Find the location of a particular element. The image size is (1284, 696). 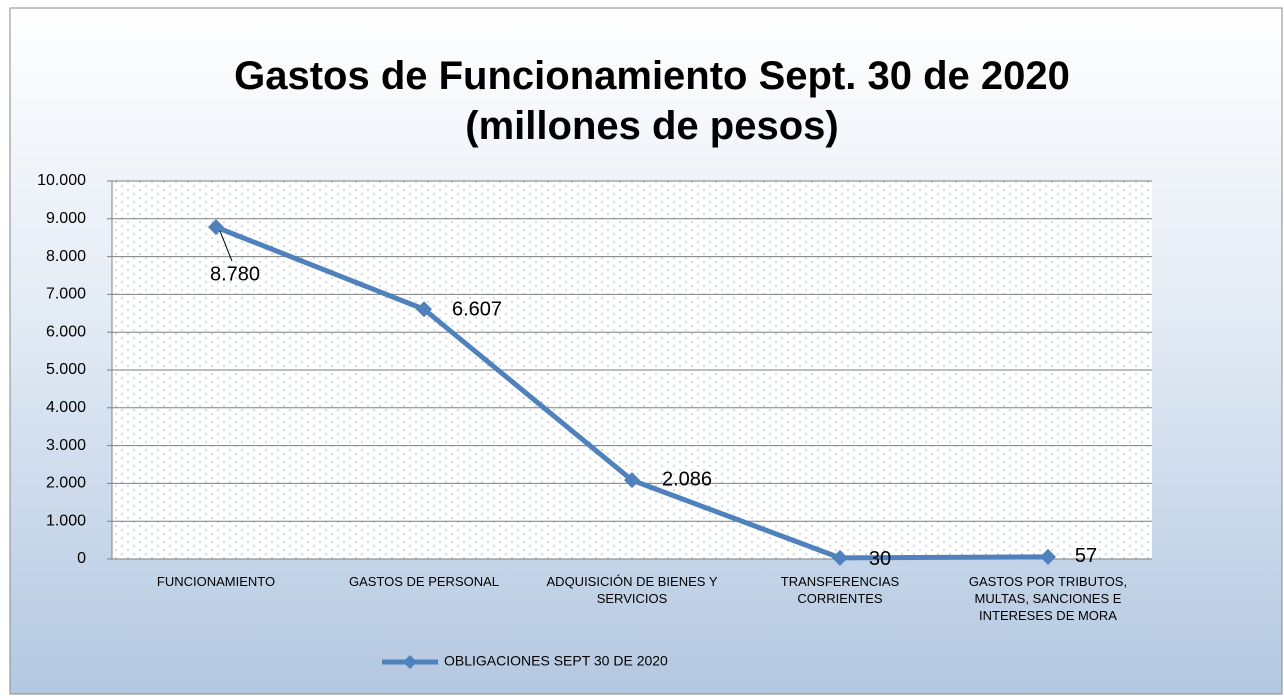

data-label: 6.607 is located at coordinates (477, 310).